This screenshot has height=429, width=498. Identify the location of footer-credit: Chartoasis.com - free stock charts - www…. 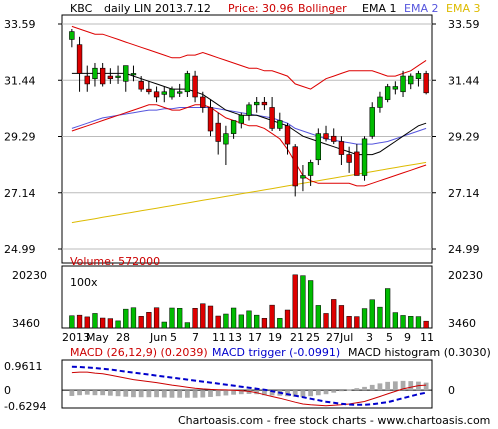
(334, 420).